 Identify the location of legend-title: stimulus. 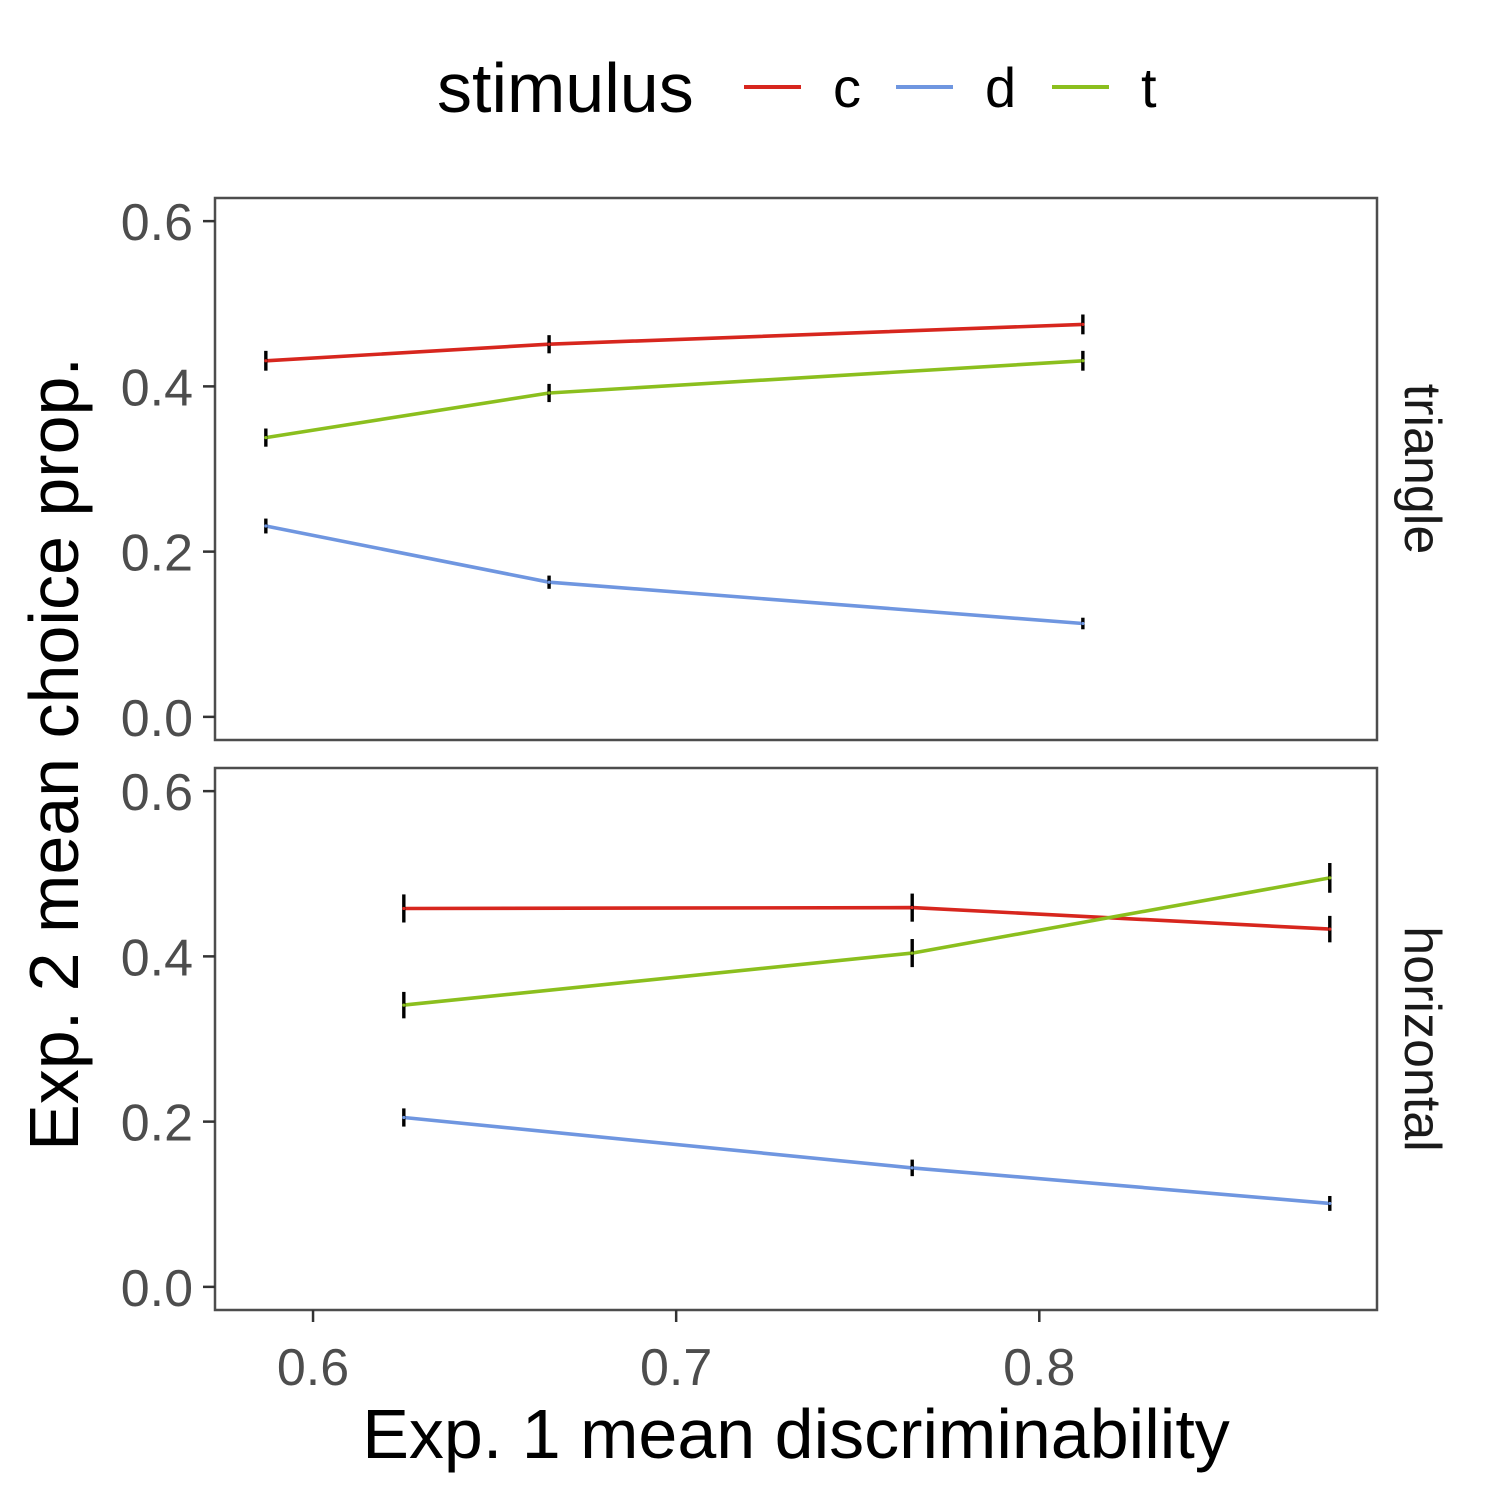
(565, 88).